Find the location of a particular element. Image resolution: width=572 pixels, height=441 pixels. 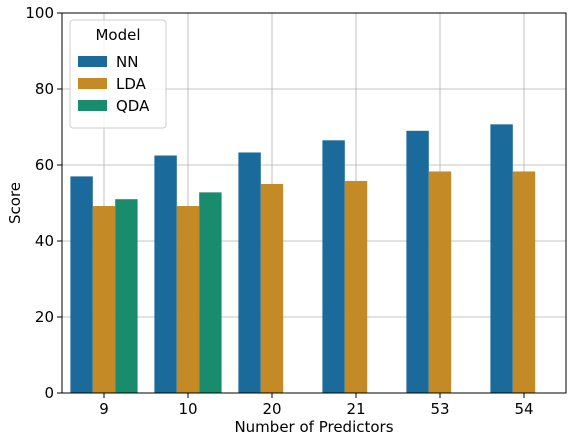

y-tick-label: 100 is located at coordinates (39, 13).